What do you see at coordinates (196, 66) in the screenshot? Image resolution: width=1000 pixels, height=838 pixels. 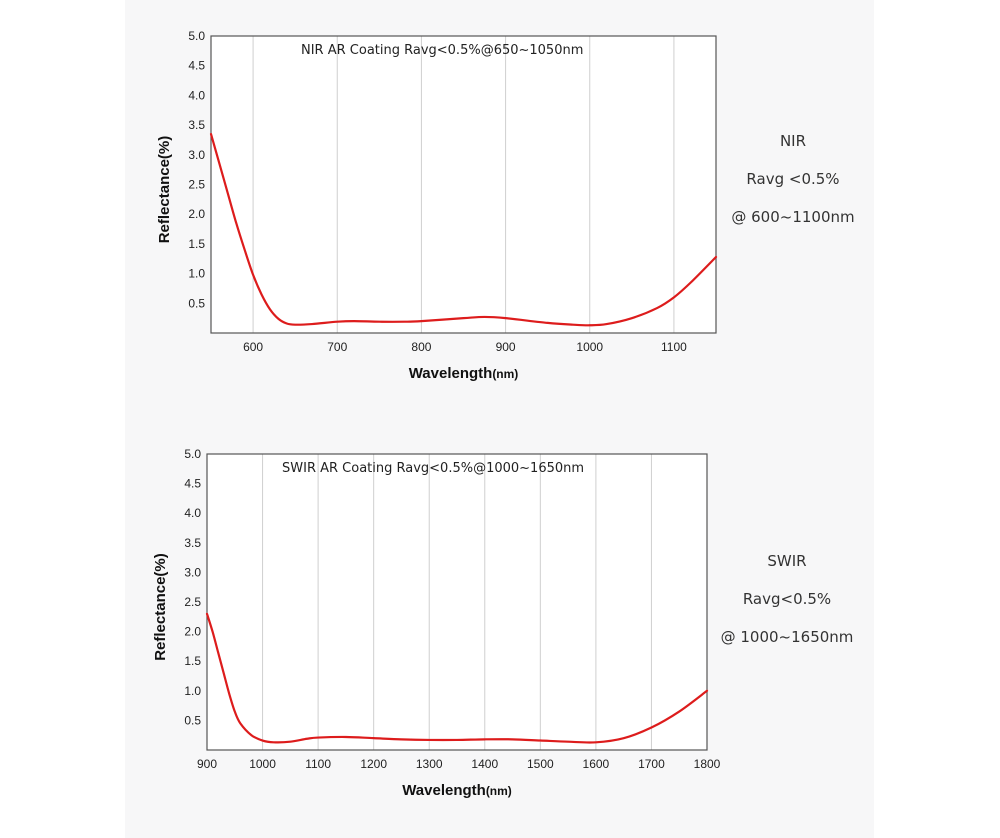 I see `nir-ytick-label: 4.5` at bounding box center [196, 66].